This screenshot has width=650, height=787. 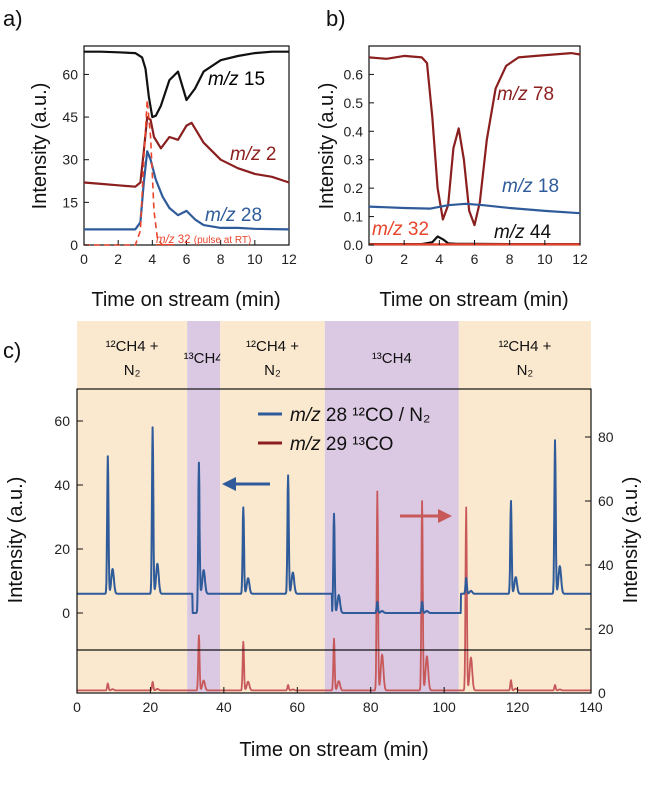 I want to click on panel-a-ytick-label: 30, so click(x=70, y=160).